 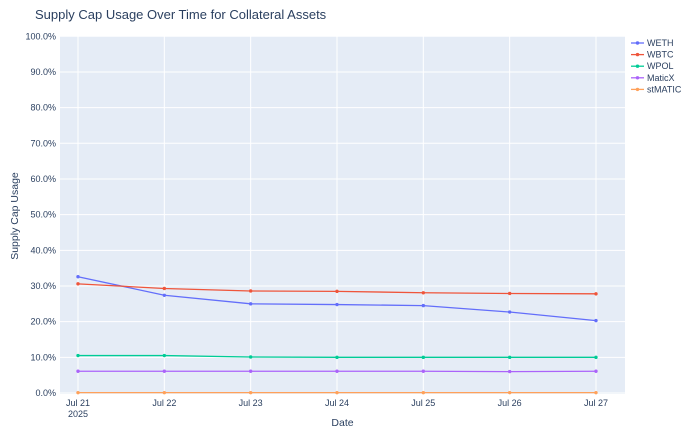 I want to click on x-tick-label: Jul 24, so click(x=337, y=403).